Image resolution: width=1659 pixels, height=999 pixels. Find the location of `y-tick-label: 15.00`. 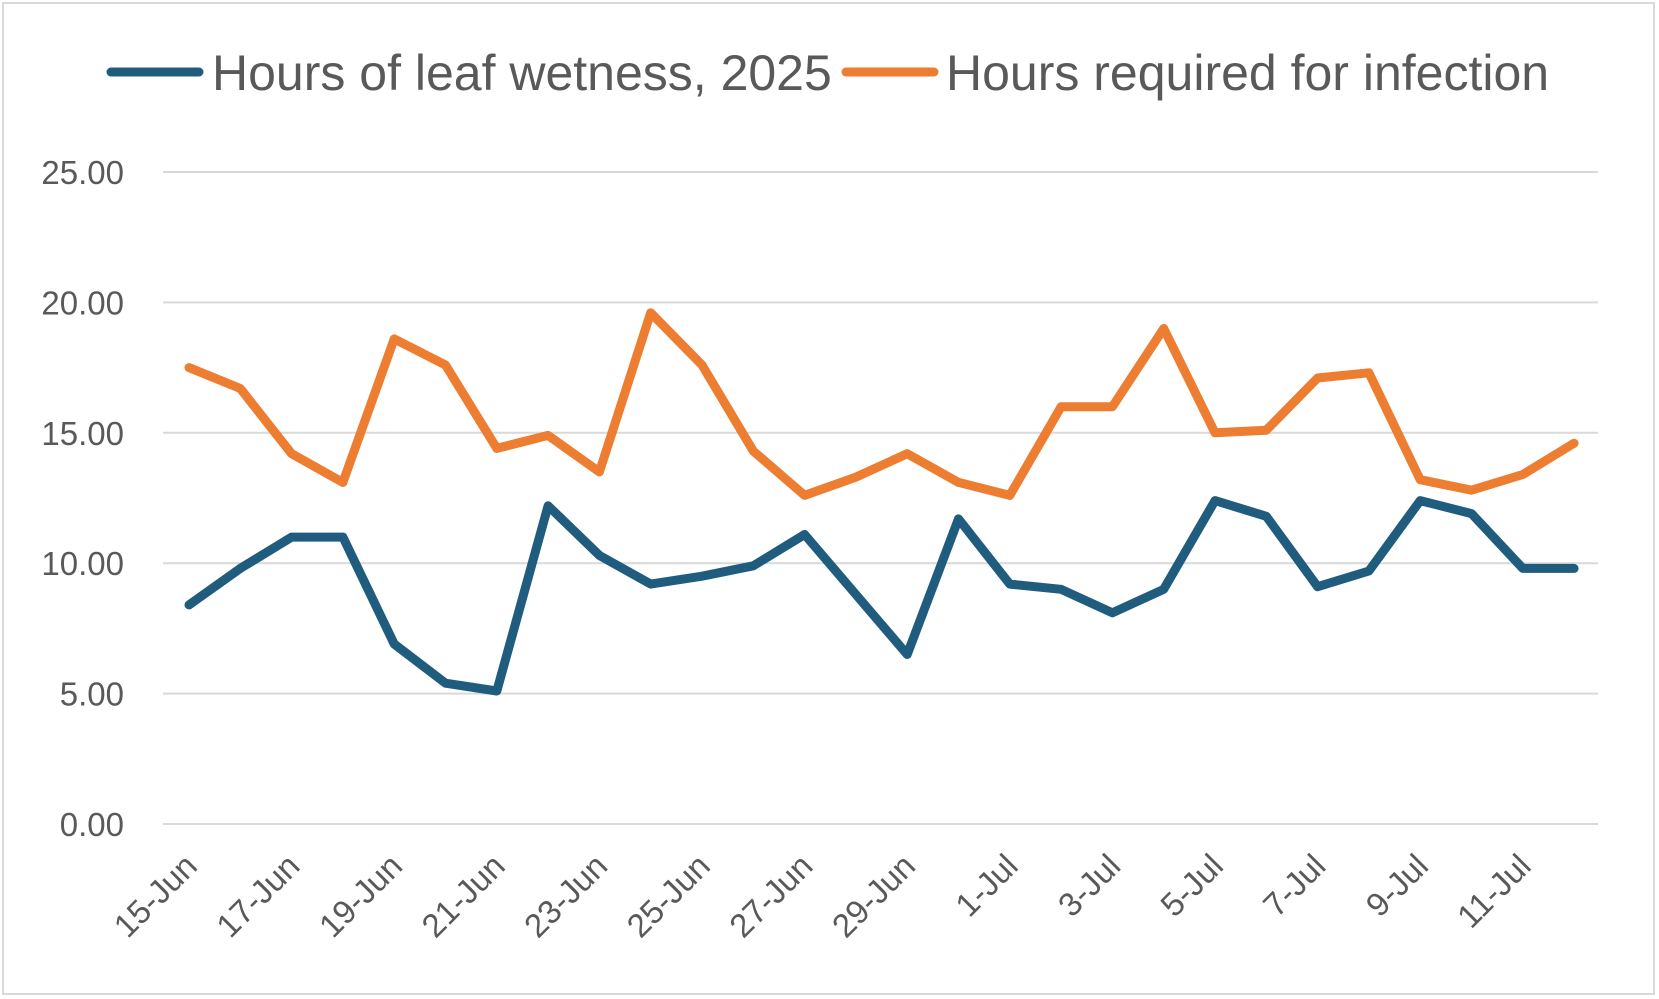

y-tick-label: 15.00 is located at coordinates (82, 433).